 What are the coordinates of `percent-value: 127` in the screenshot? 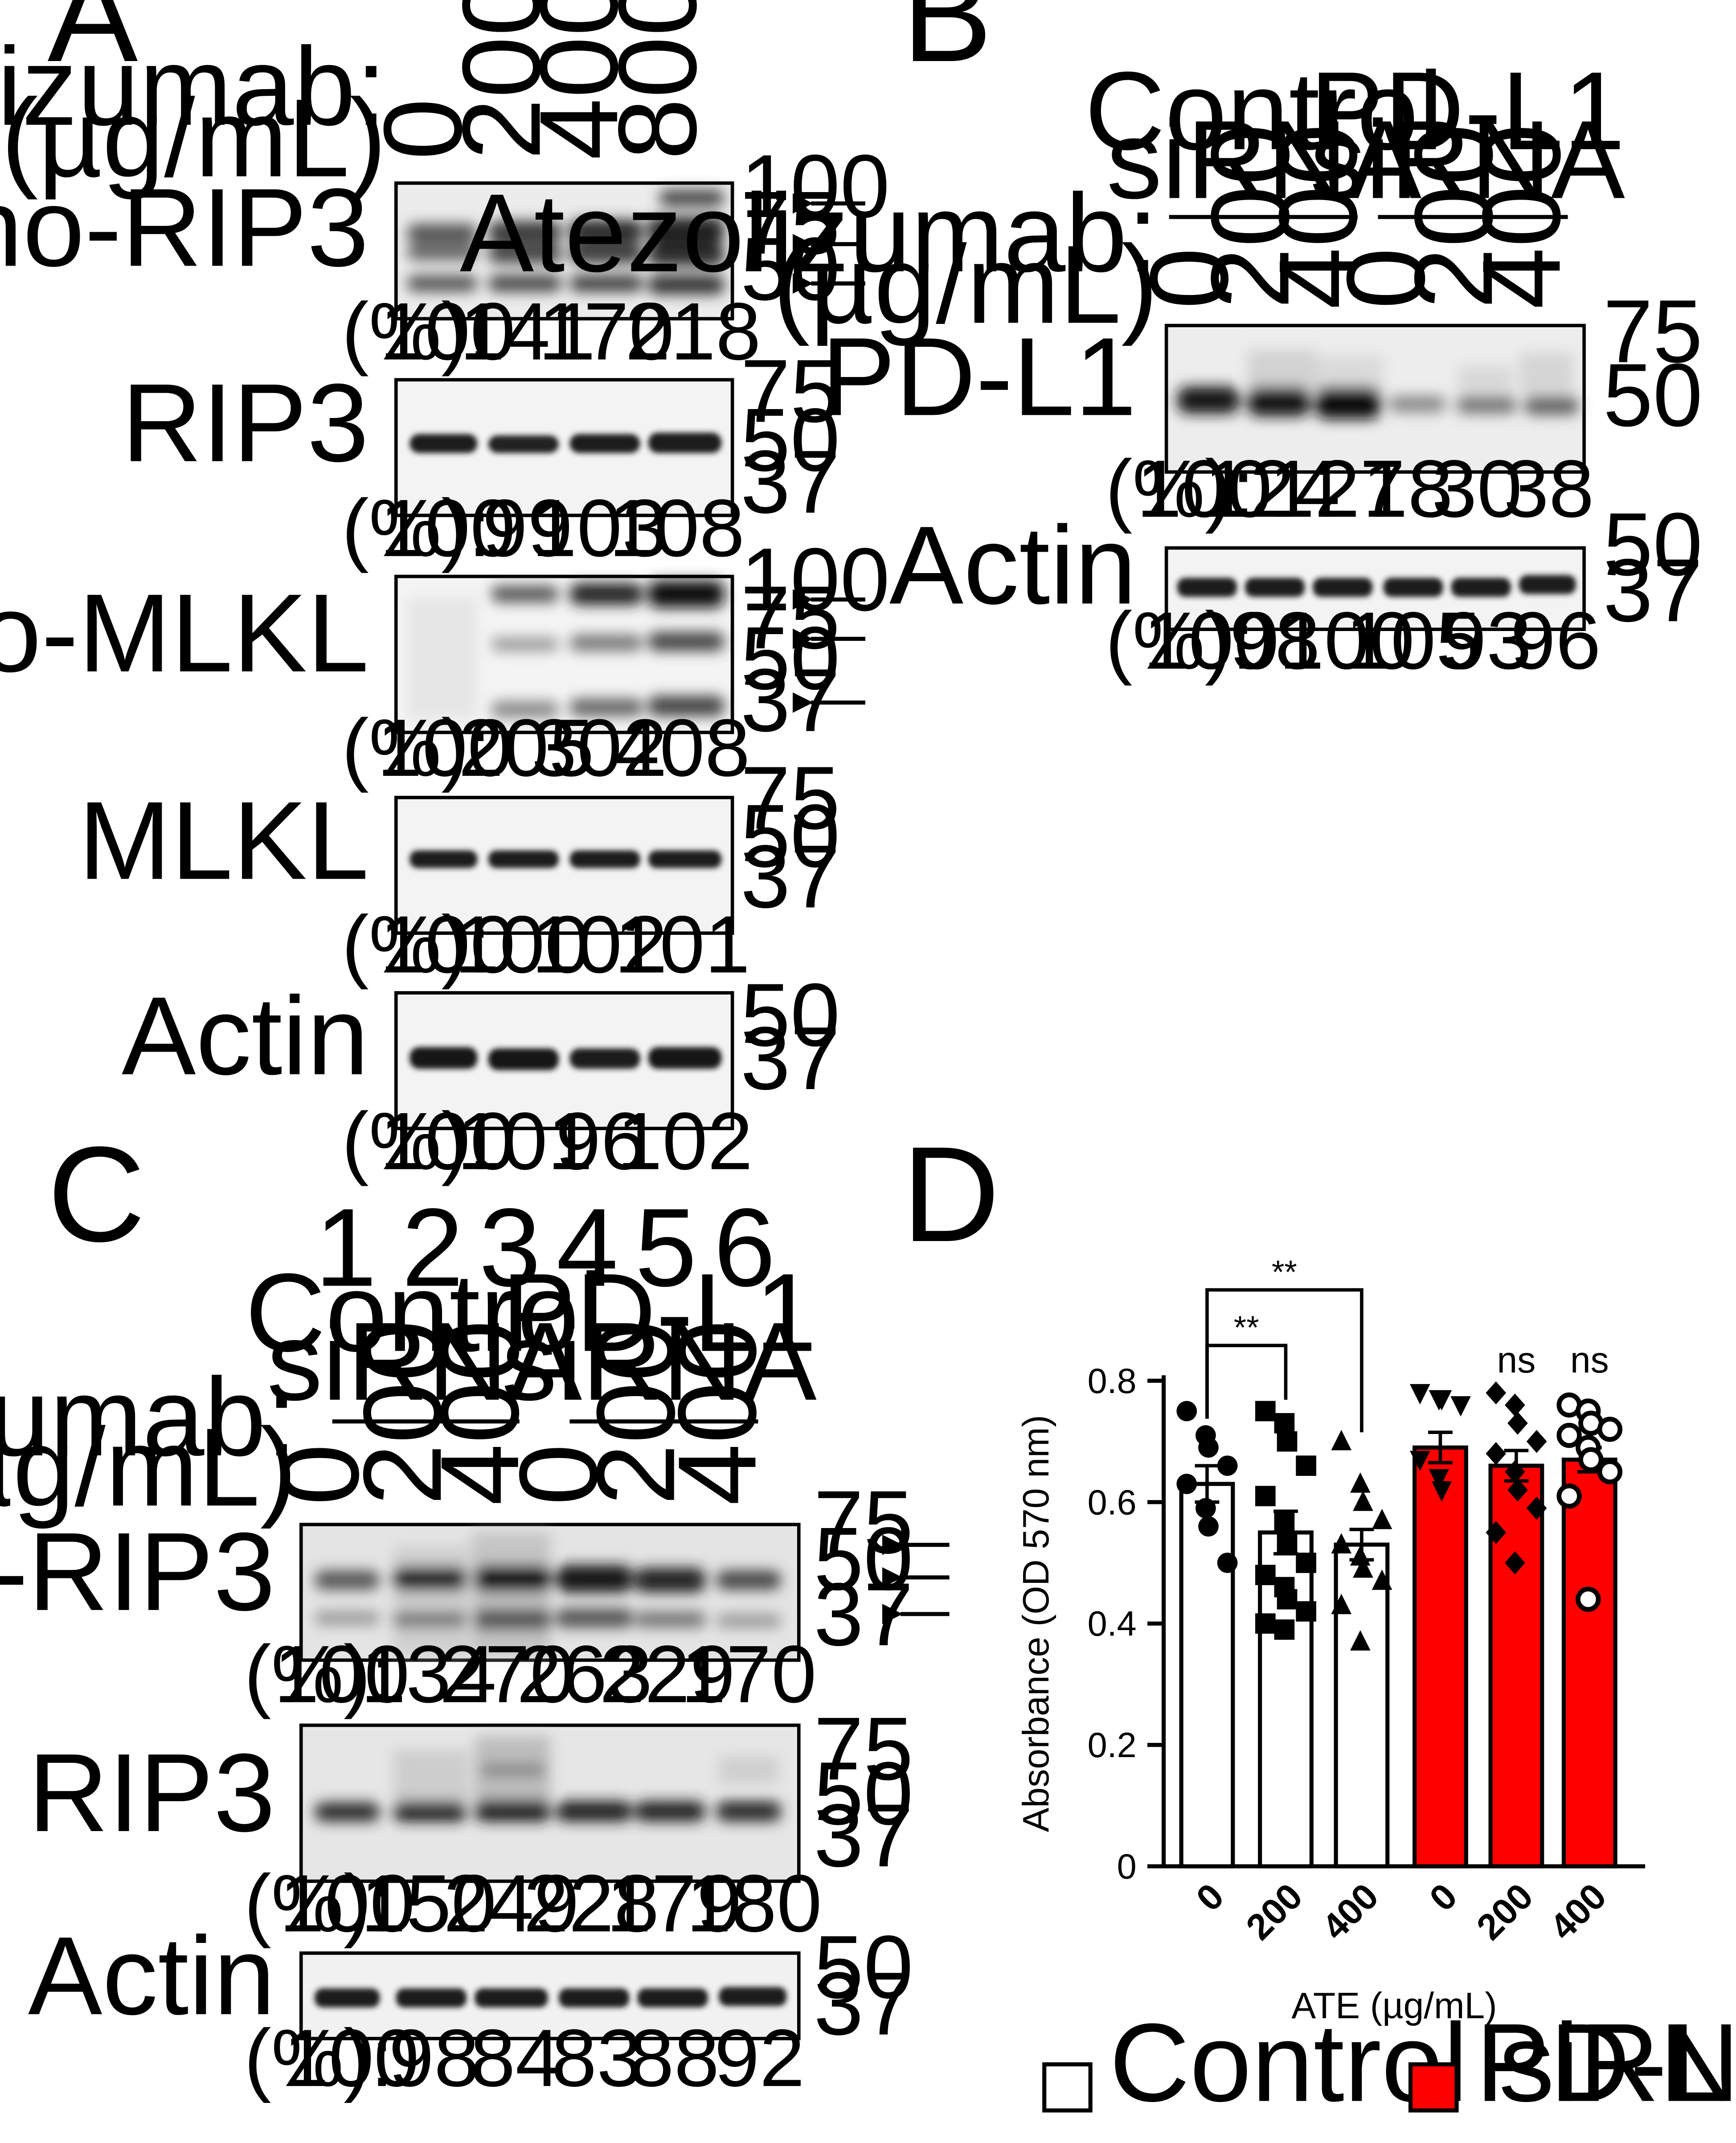 It's located at (1337, 489).